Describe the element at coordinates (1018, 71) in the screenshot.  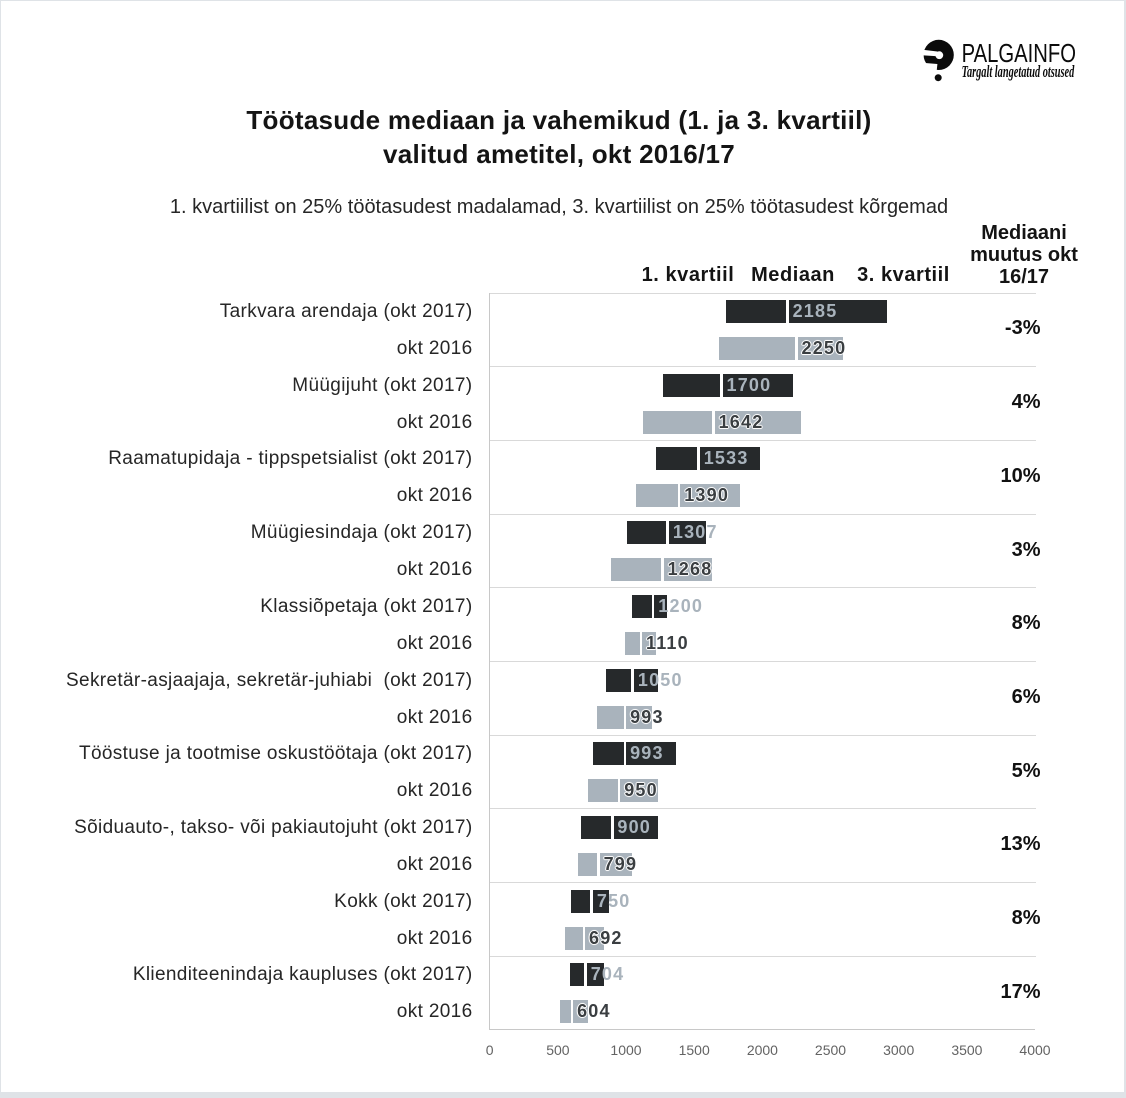
I see `svg-text: Targalt langetatud otsused` at that location.